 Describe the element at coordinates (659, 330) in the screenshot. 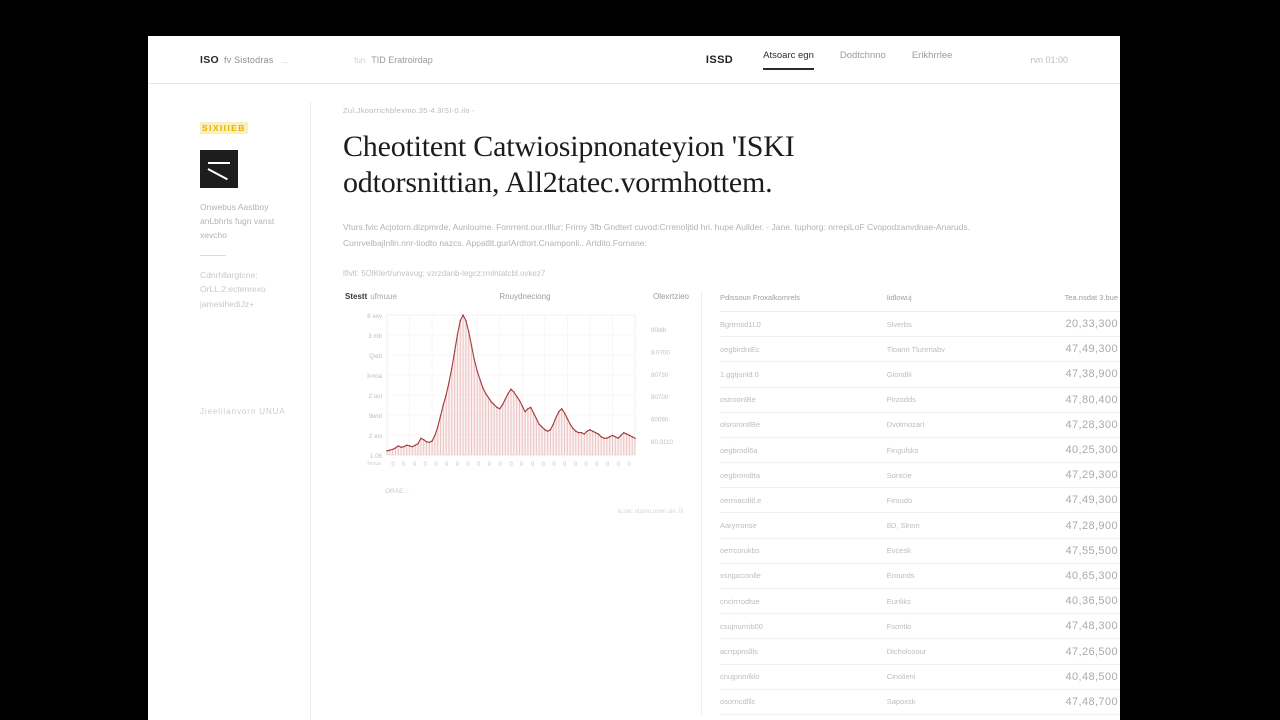

I see `svg-text: 90dlb` at that location.